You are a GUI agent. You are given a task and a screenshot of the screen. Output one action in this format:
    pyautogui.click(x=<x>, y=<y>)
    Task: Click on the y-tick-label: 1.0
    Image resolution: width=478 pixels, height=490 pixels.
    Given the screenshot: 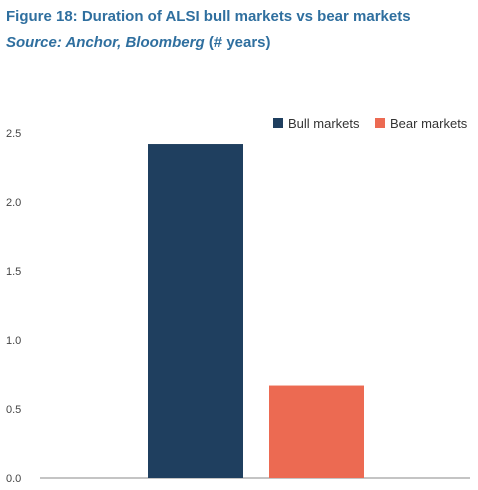 What is the action you would take?
    pyautogui.click(x=13, y=341)
    